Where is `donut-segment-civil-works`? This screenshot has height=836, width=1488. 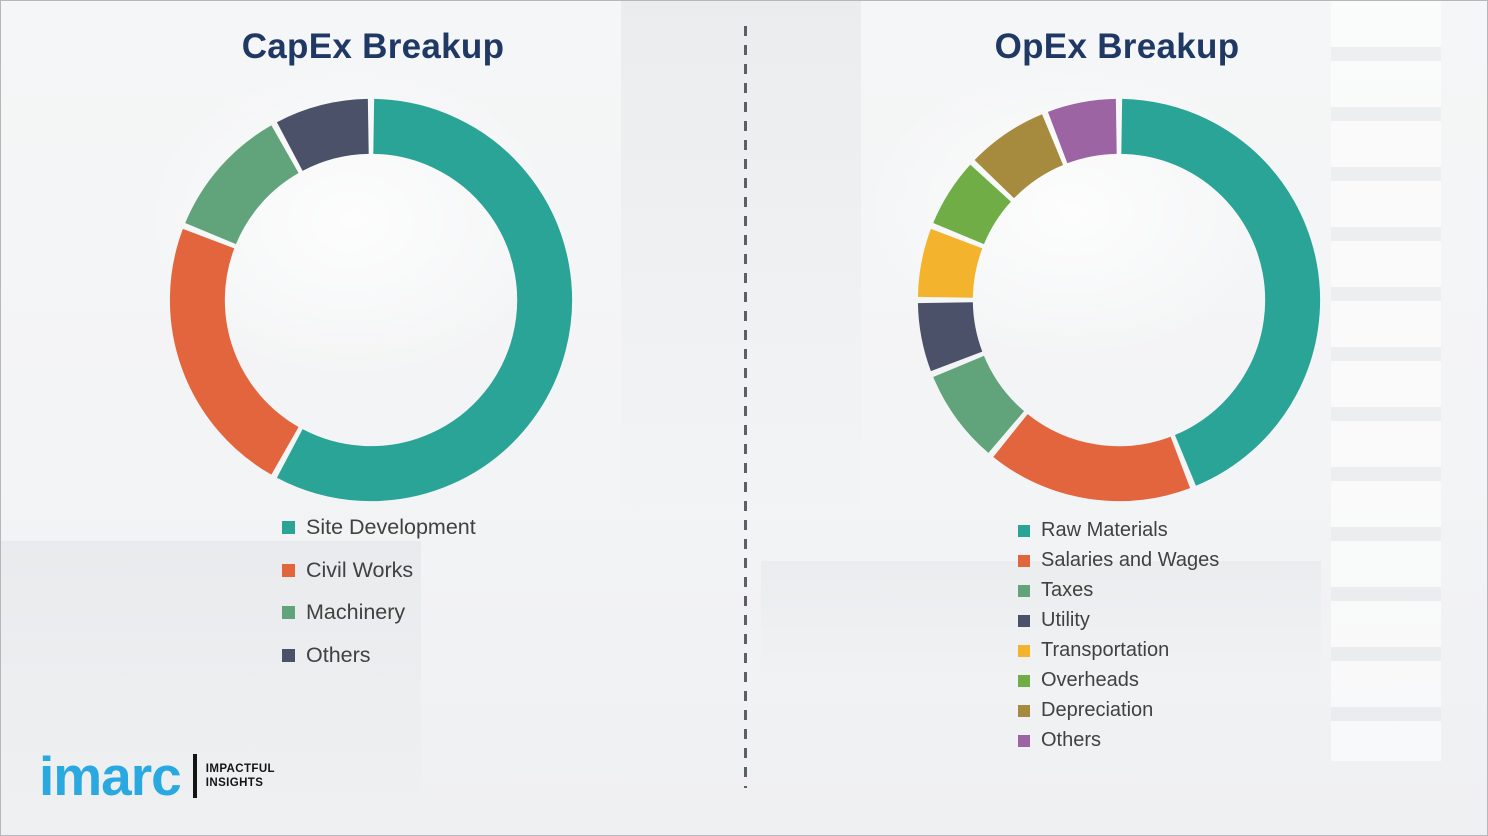
donut-segment-civil-works is located at coordinates (234, 351).